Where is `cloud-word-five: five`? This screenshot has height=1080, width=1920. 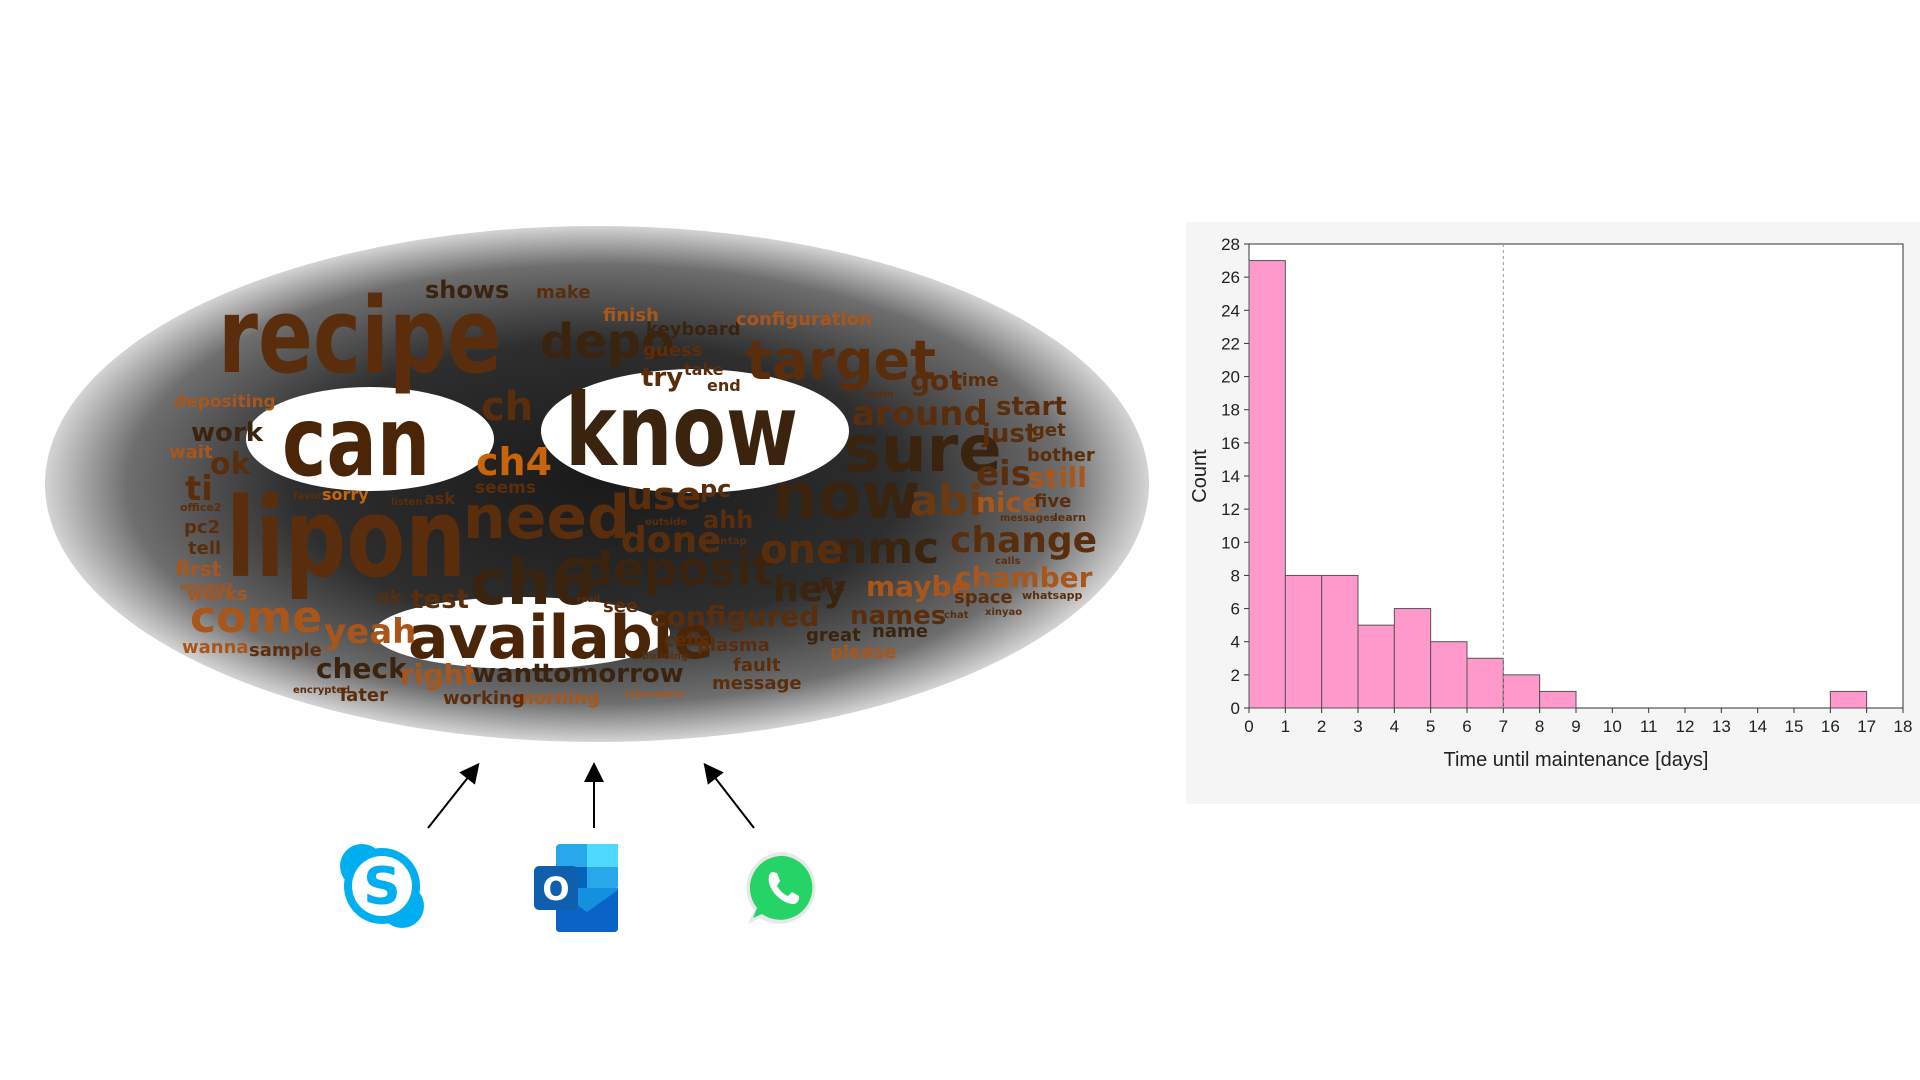
cloud-word-five: five is located at coordinates (1052, 501).